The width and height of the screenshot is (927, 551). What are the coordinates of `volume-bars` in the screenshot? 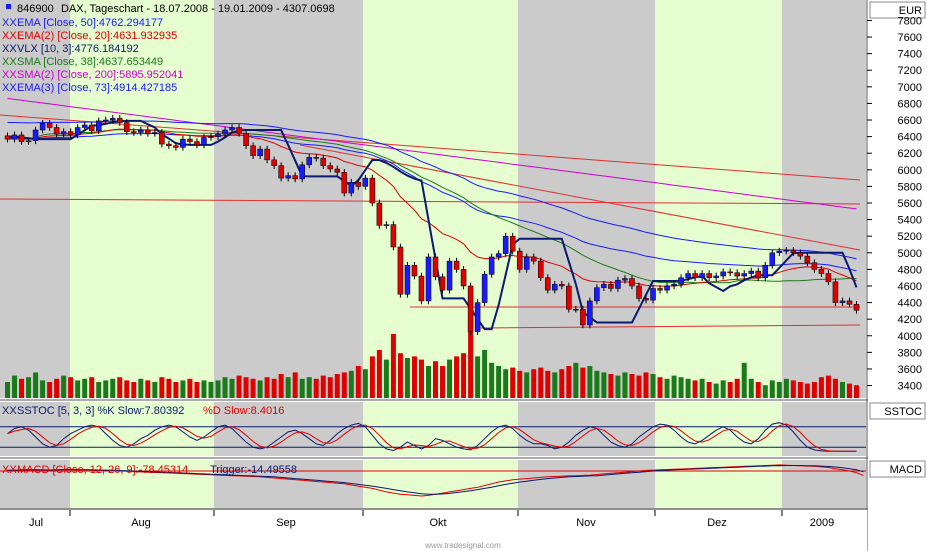 It's located at (432, 362).